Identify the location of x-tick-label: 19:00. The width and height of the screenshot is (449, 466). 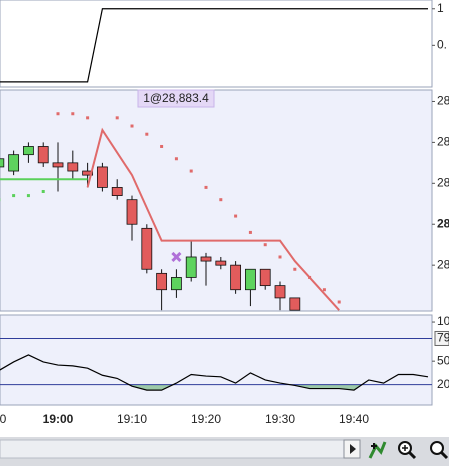
(58, 419).